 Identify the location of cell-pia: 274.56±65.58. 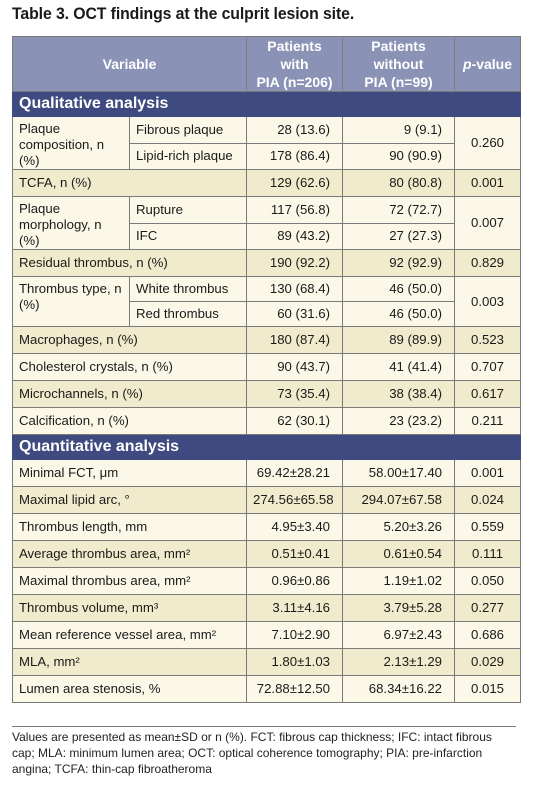
(295, 500).